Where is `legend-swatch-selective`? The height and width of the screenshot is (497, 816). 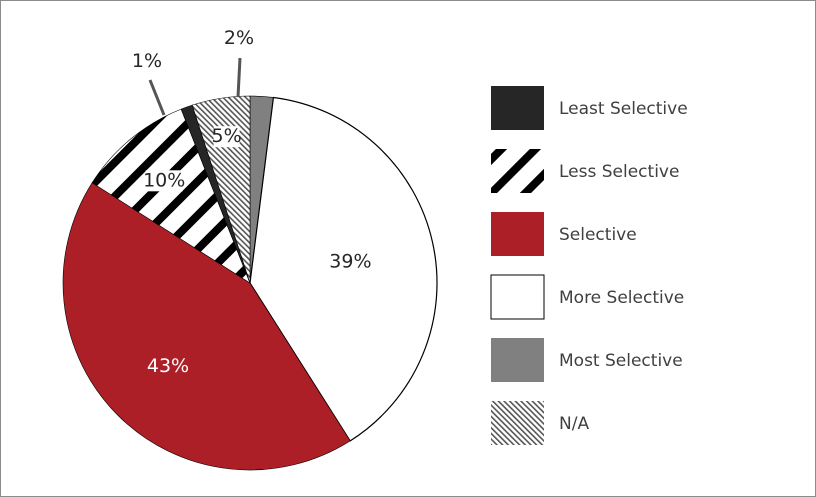 legend-swatch-selective is located at coordinates (517, 234).